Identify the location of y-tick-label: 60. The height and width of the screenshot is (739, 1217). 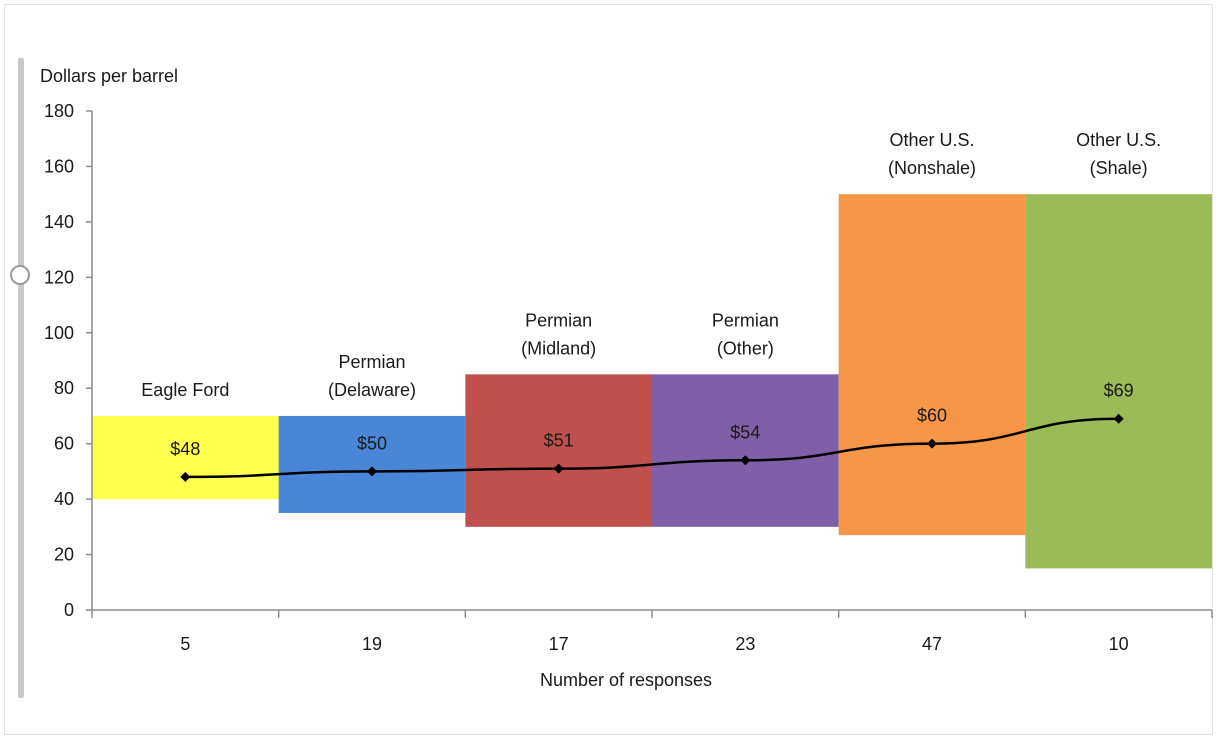
(64, 444).